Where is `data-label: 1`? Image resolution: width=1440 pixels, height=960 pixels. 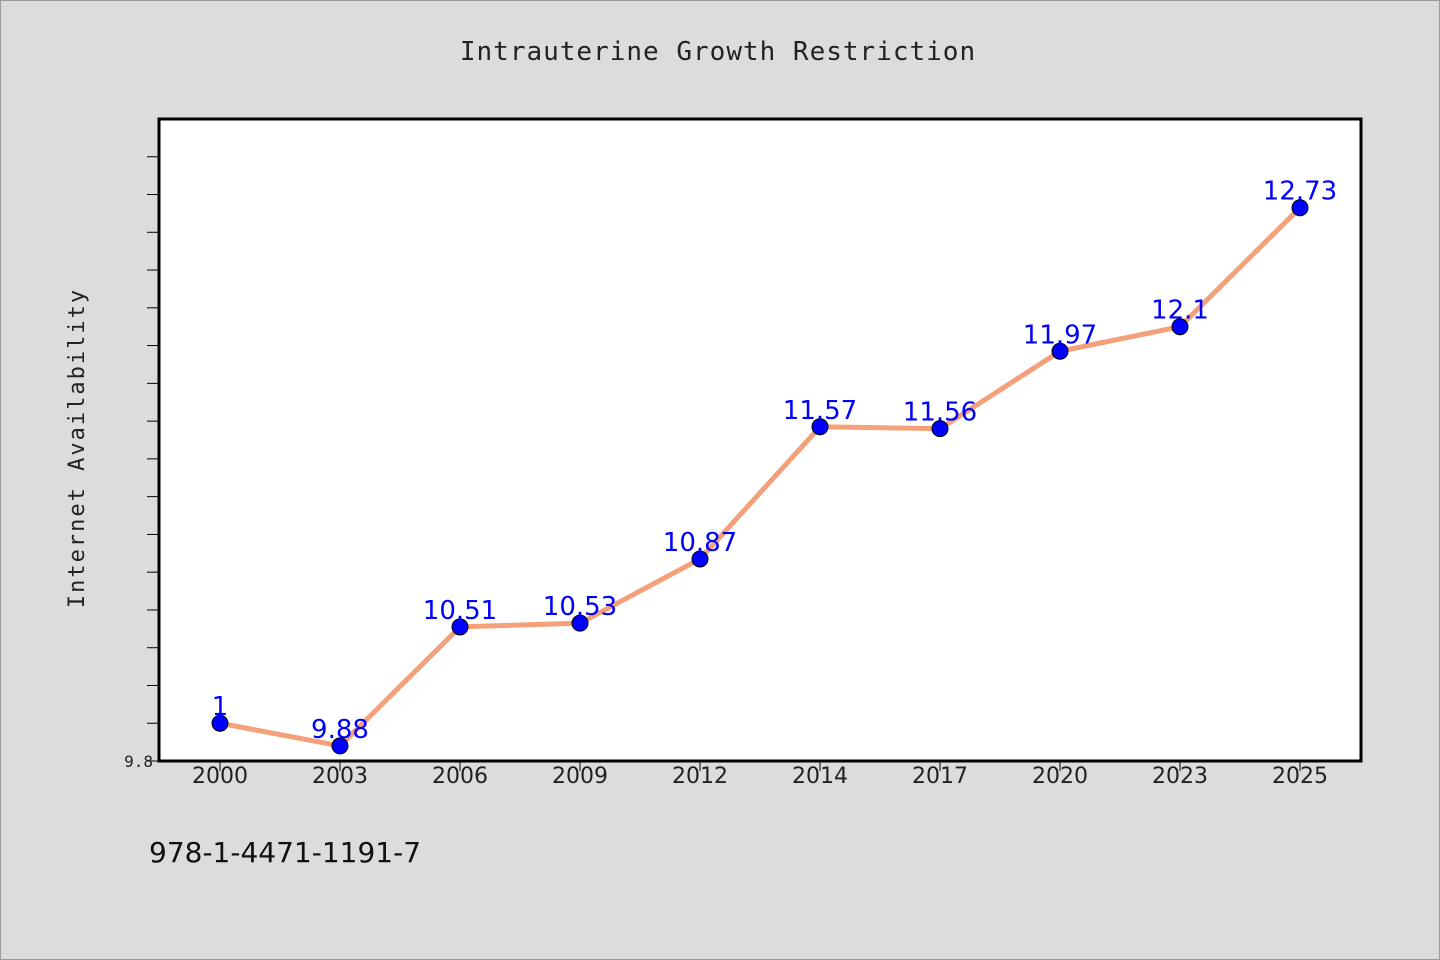
data-label: 1 is located at coordinates (220, 707).